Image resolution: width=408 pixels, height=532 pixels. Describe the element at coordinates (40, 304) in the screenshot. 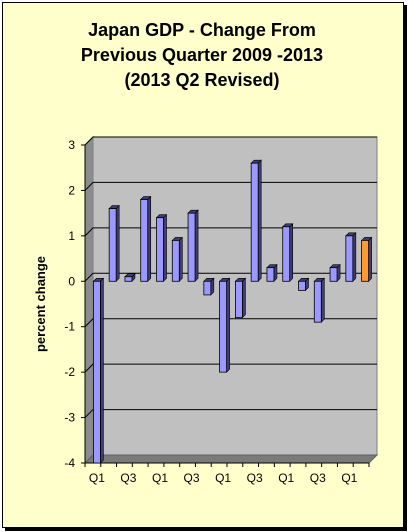

I see `y-axis-title: percent change` at that location.